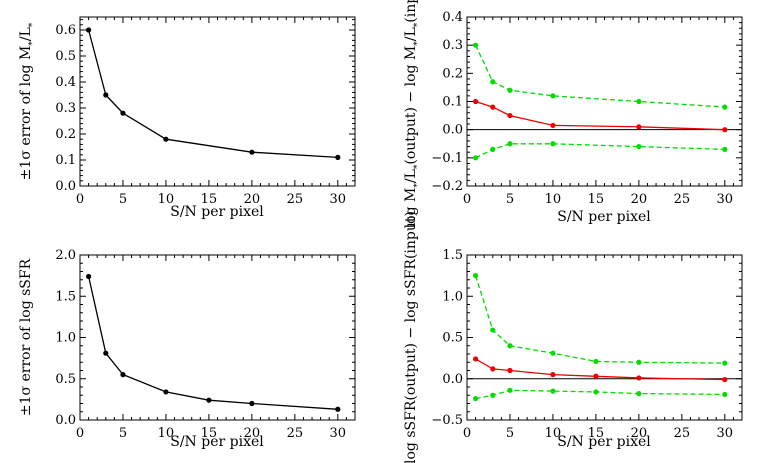  Describe the element at coordinates (447, 158) in the screenshot. I see `y-tick-label: −0.1` at that location.